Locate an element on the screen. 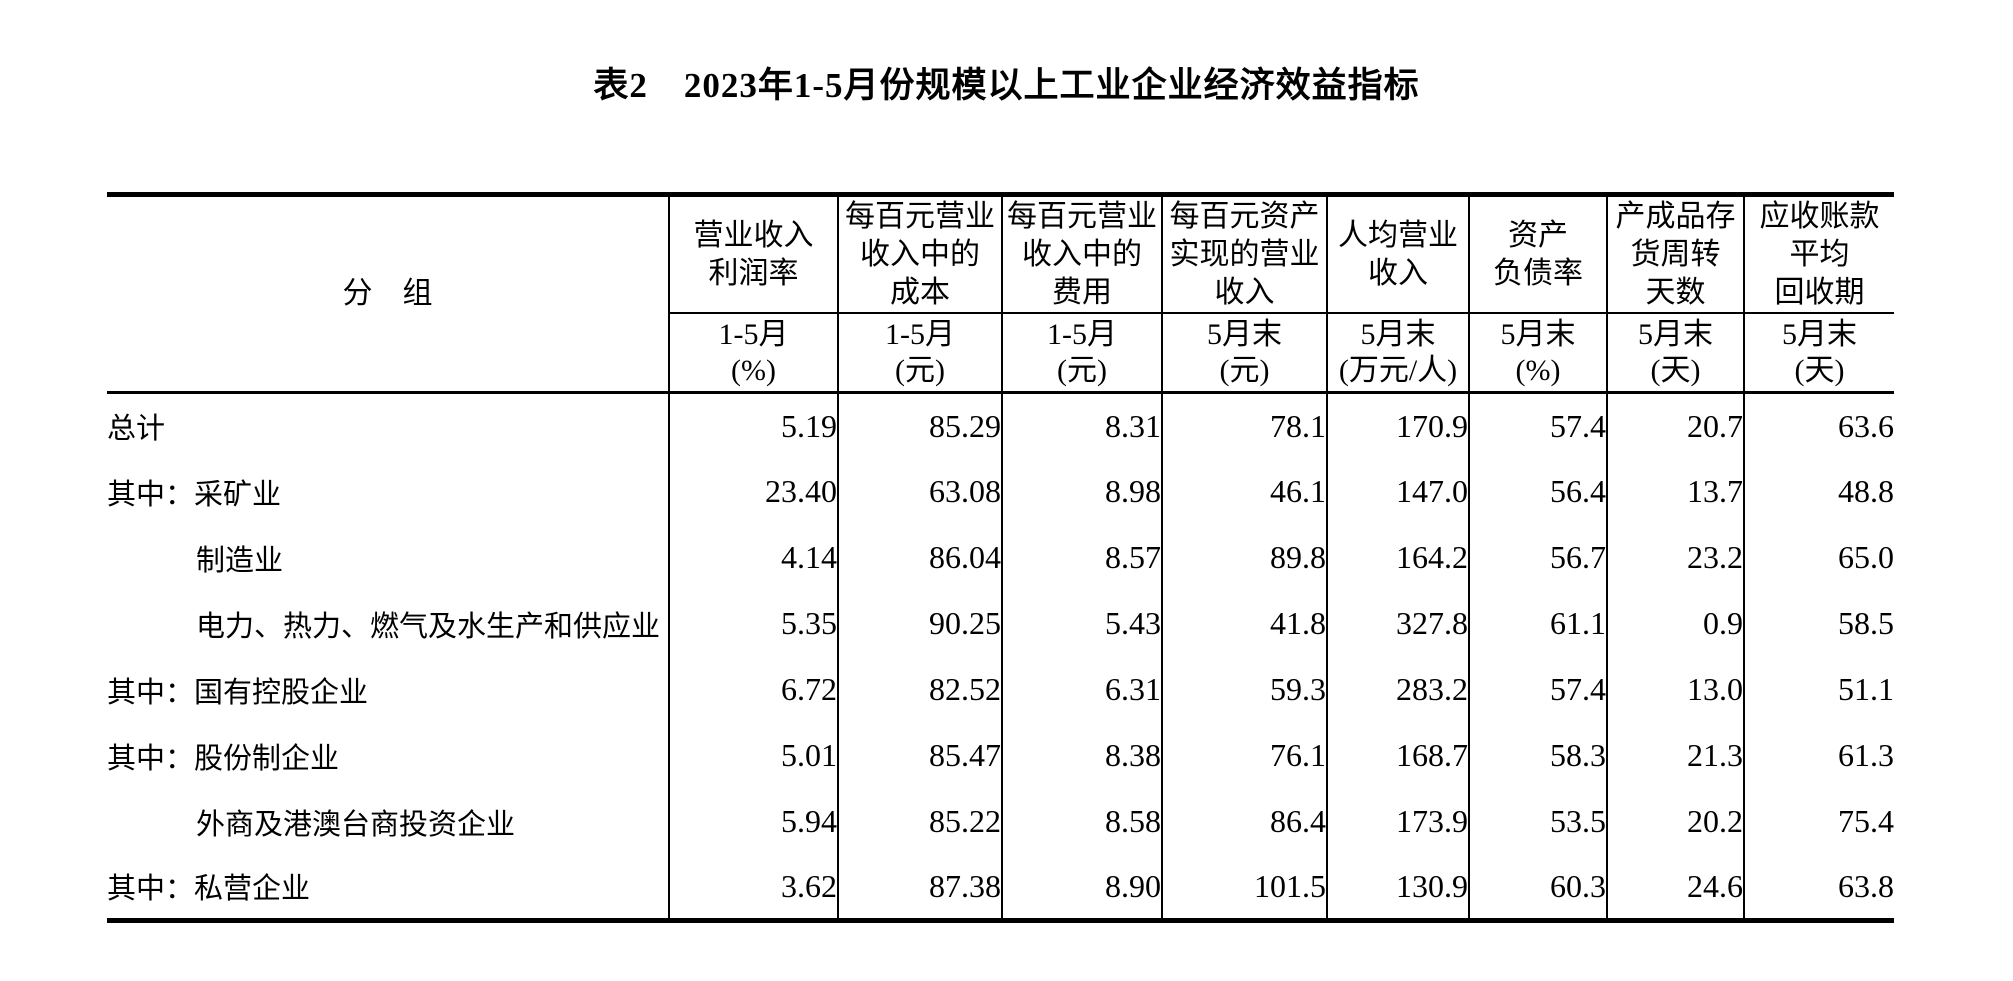  value-cell: 87.38 is located at coordinates (919, 887).